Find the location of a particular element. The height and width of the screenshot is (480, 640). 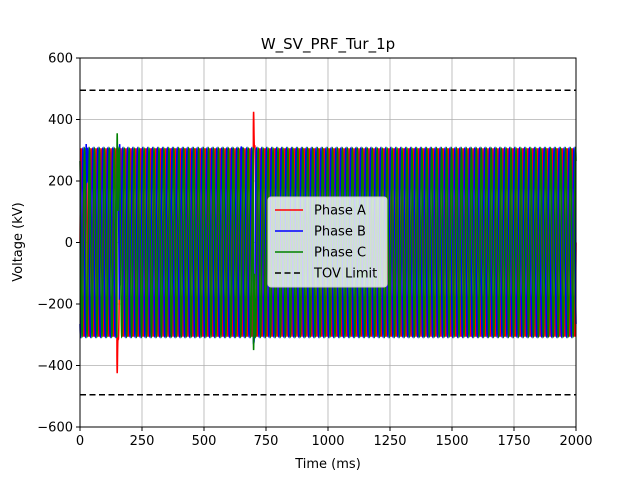

x-tick-label-0: 0 is located at coordinates (80, 441).